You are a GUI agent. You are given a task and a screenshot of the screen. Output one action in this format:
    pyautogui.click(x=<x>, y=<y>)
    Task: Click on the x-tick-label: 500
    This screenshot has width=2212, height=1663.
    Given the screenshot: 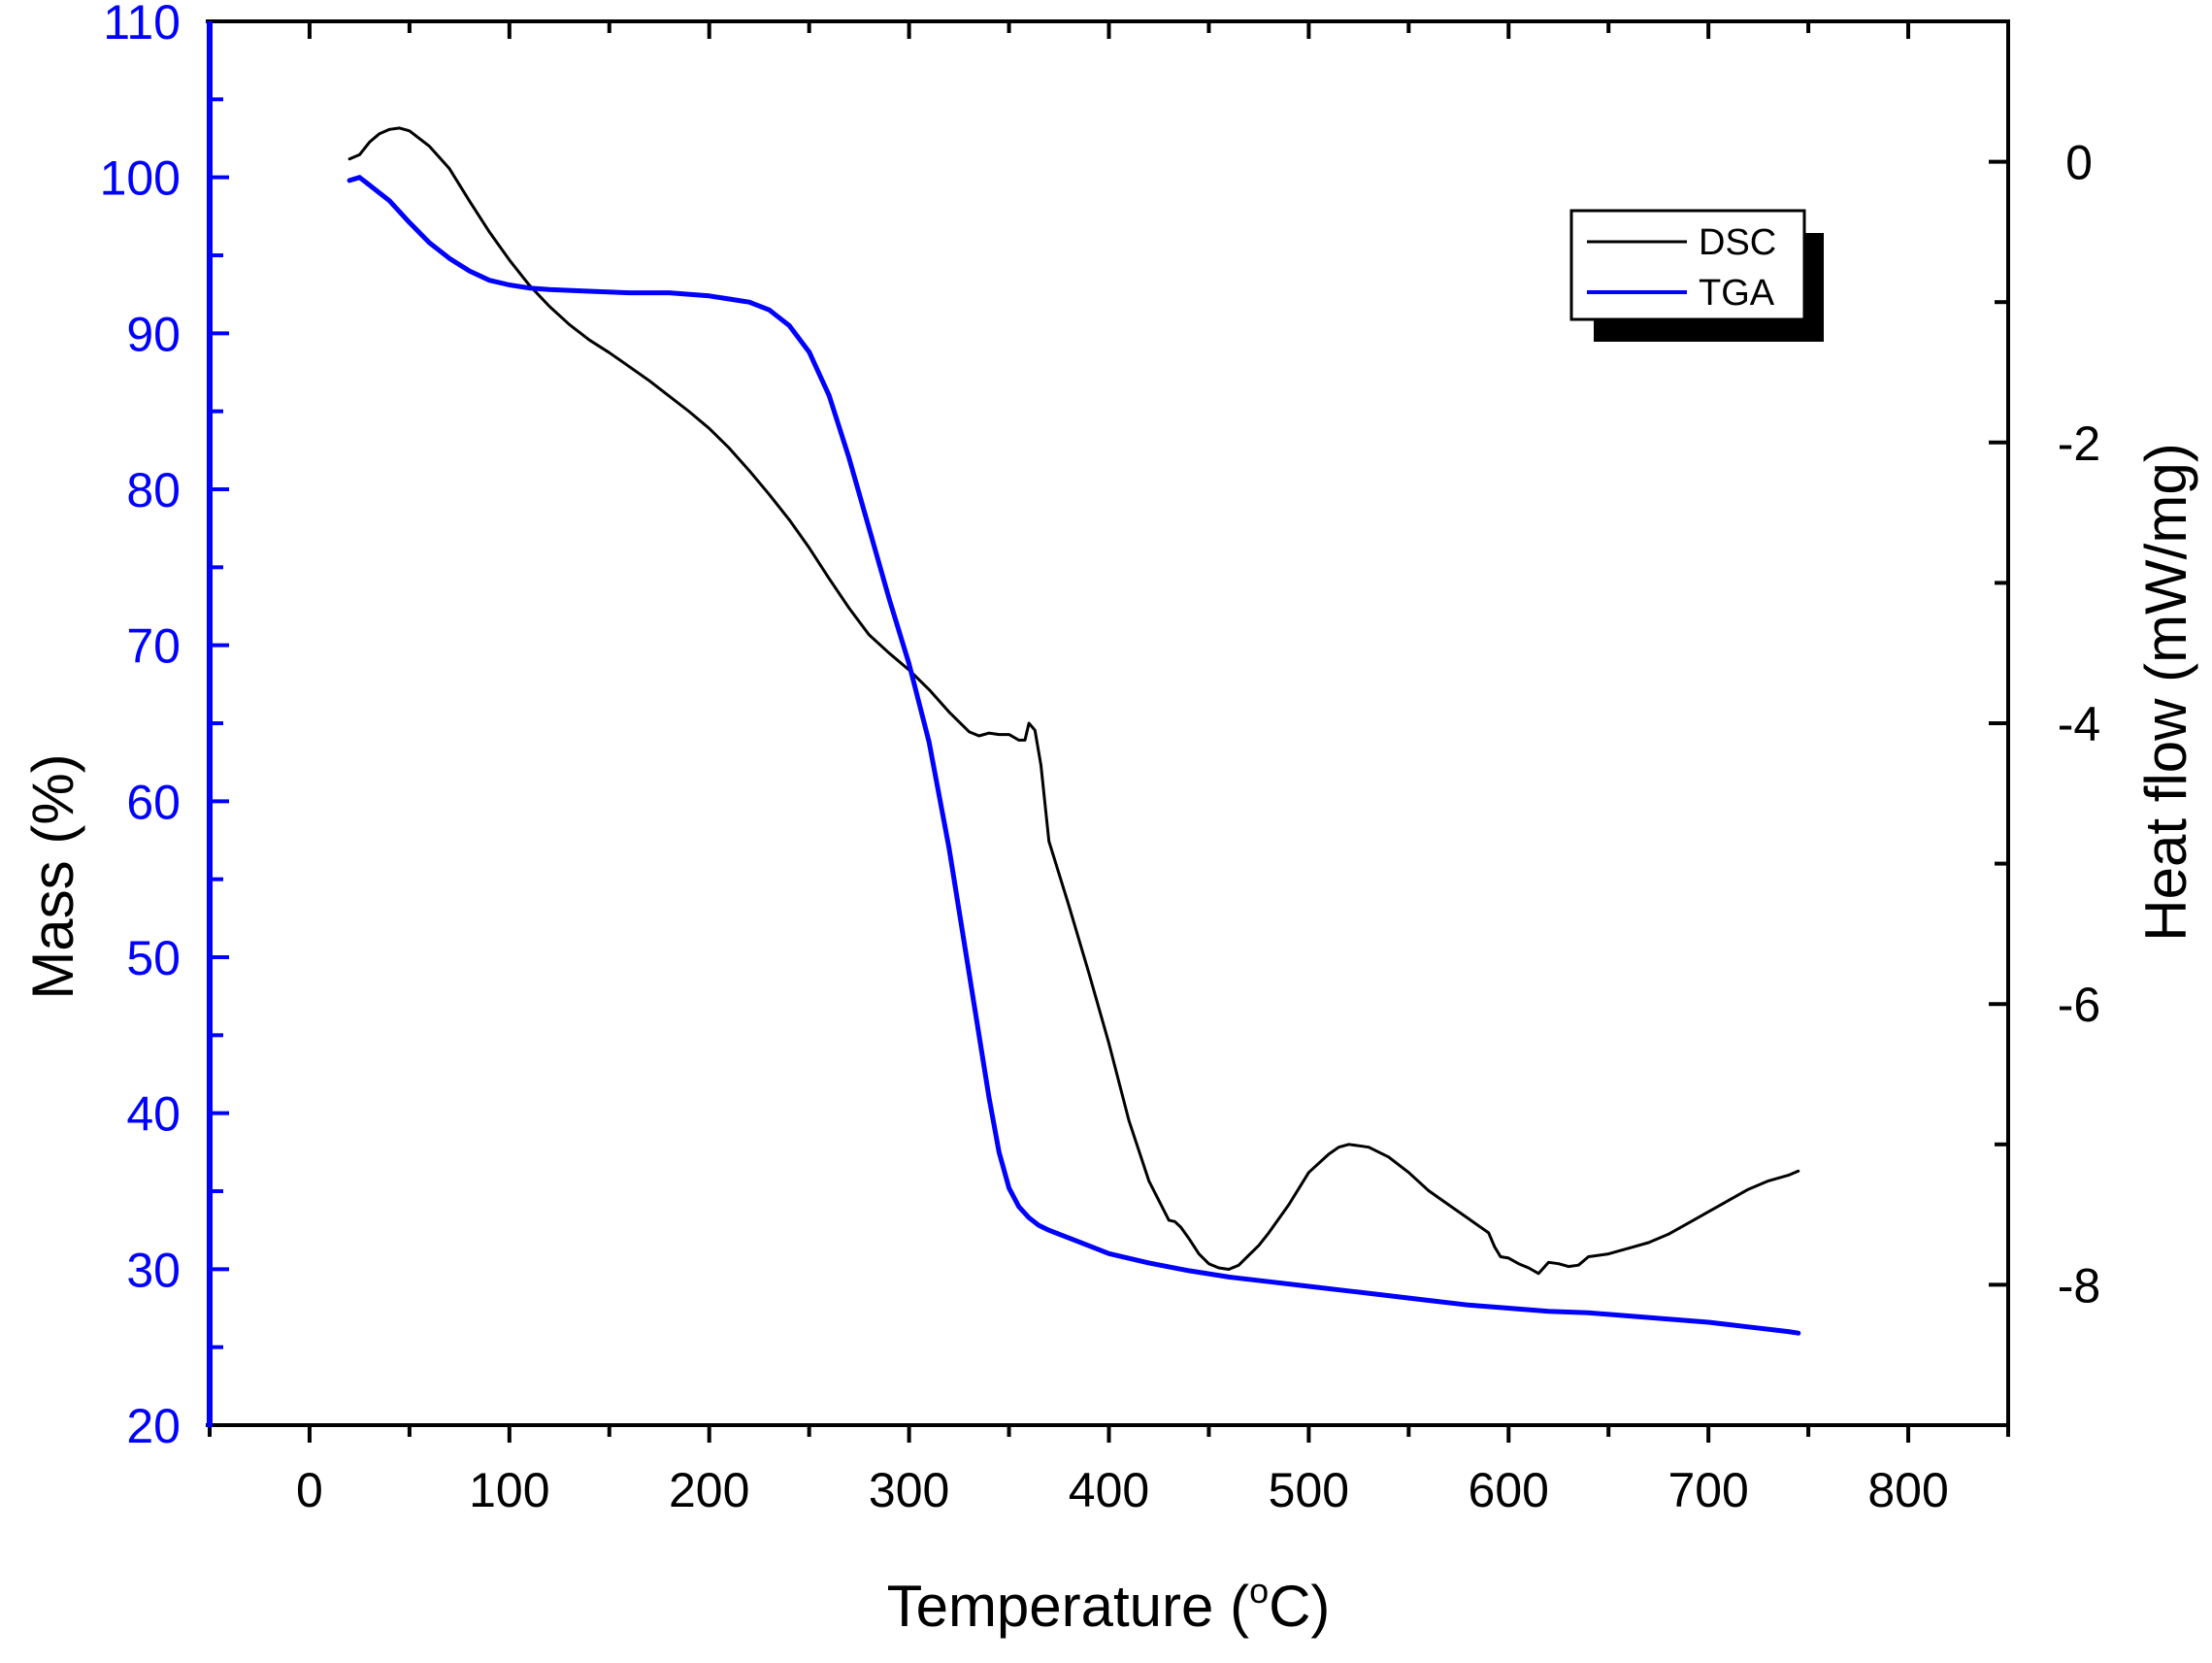 What is the action you would take?
    pyautogui.click(x=1309, y=1490)
    